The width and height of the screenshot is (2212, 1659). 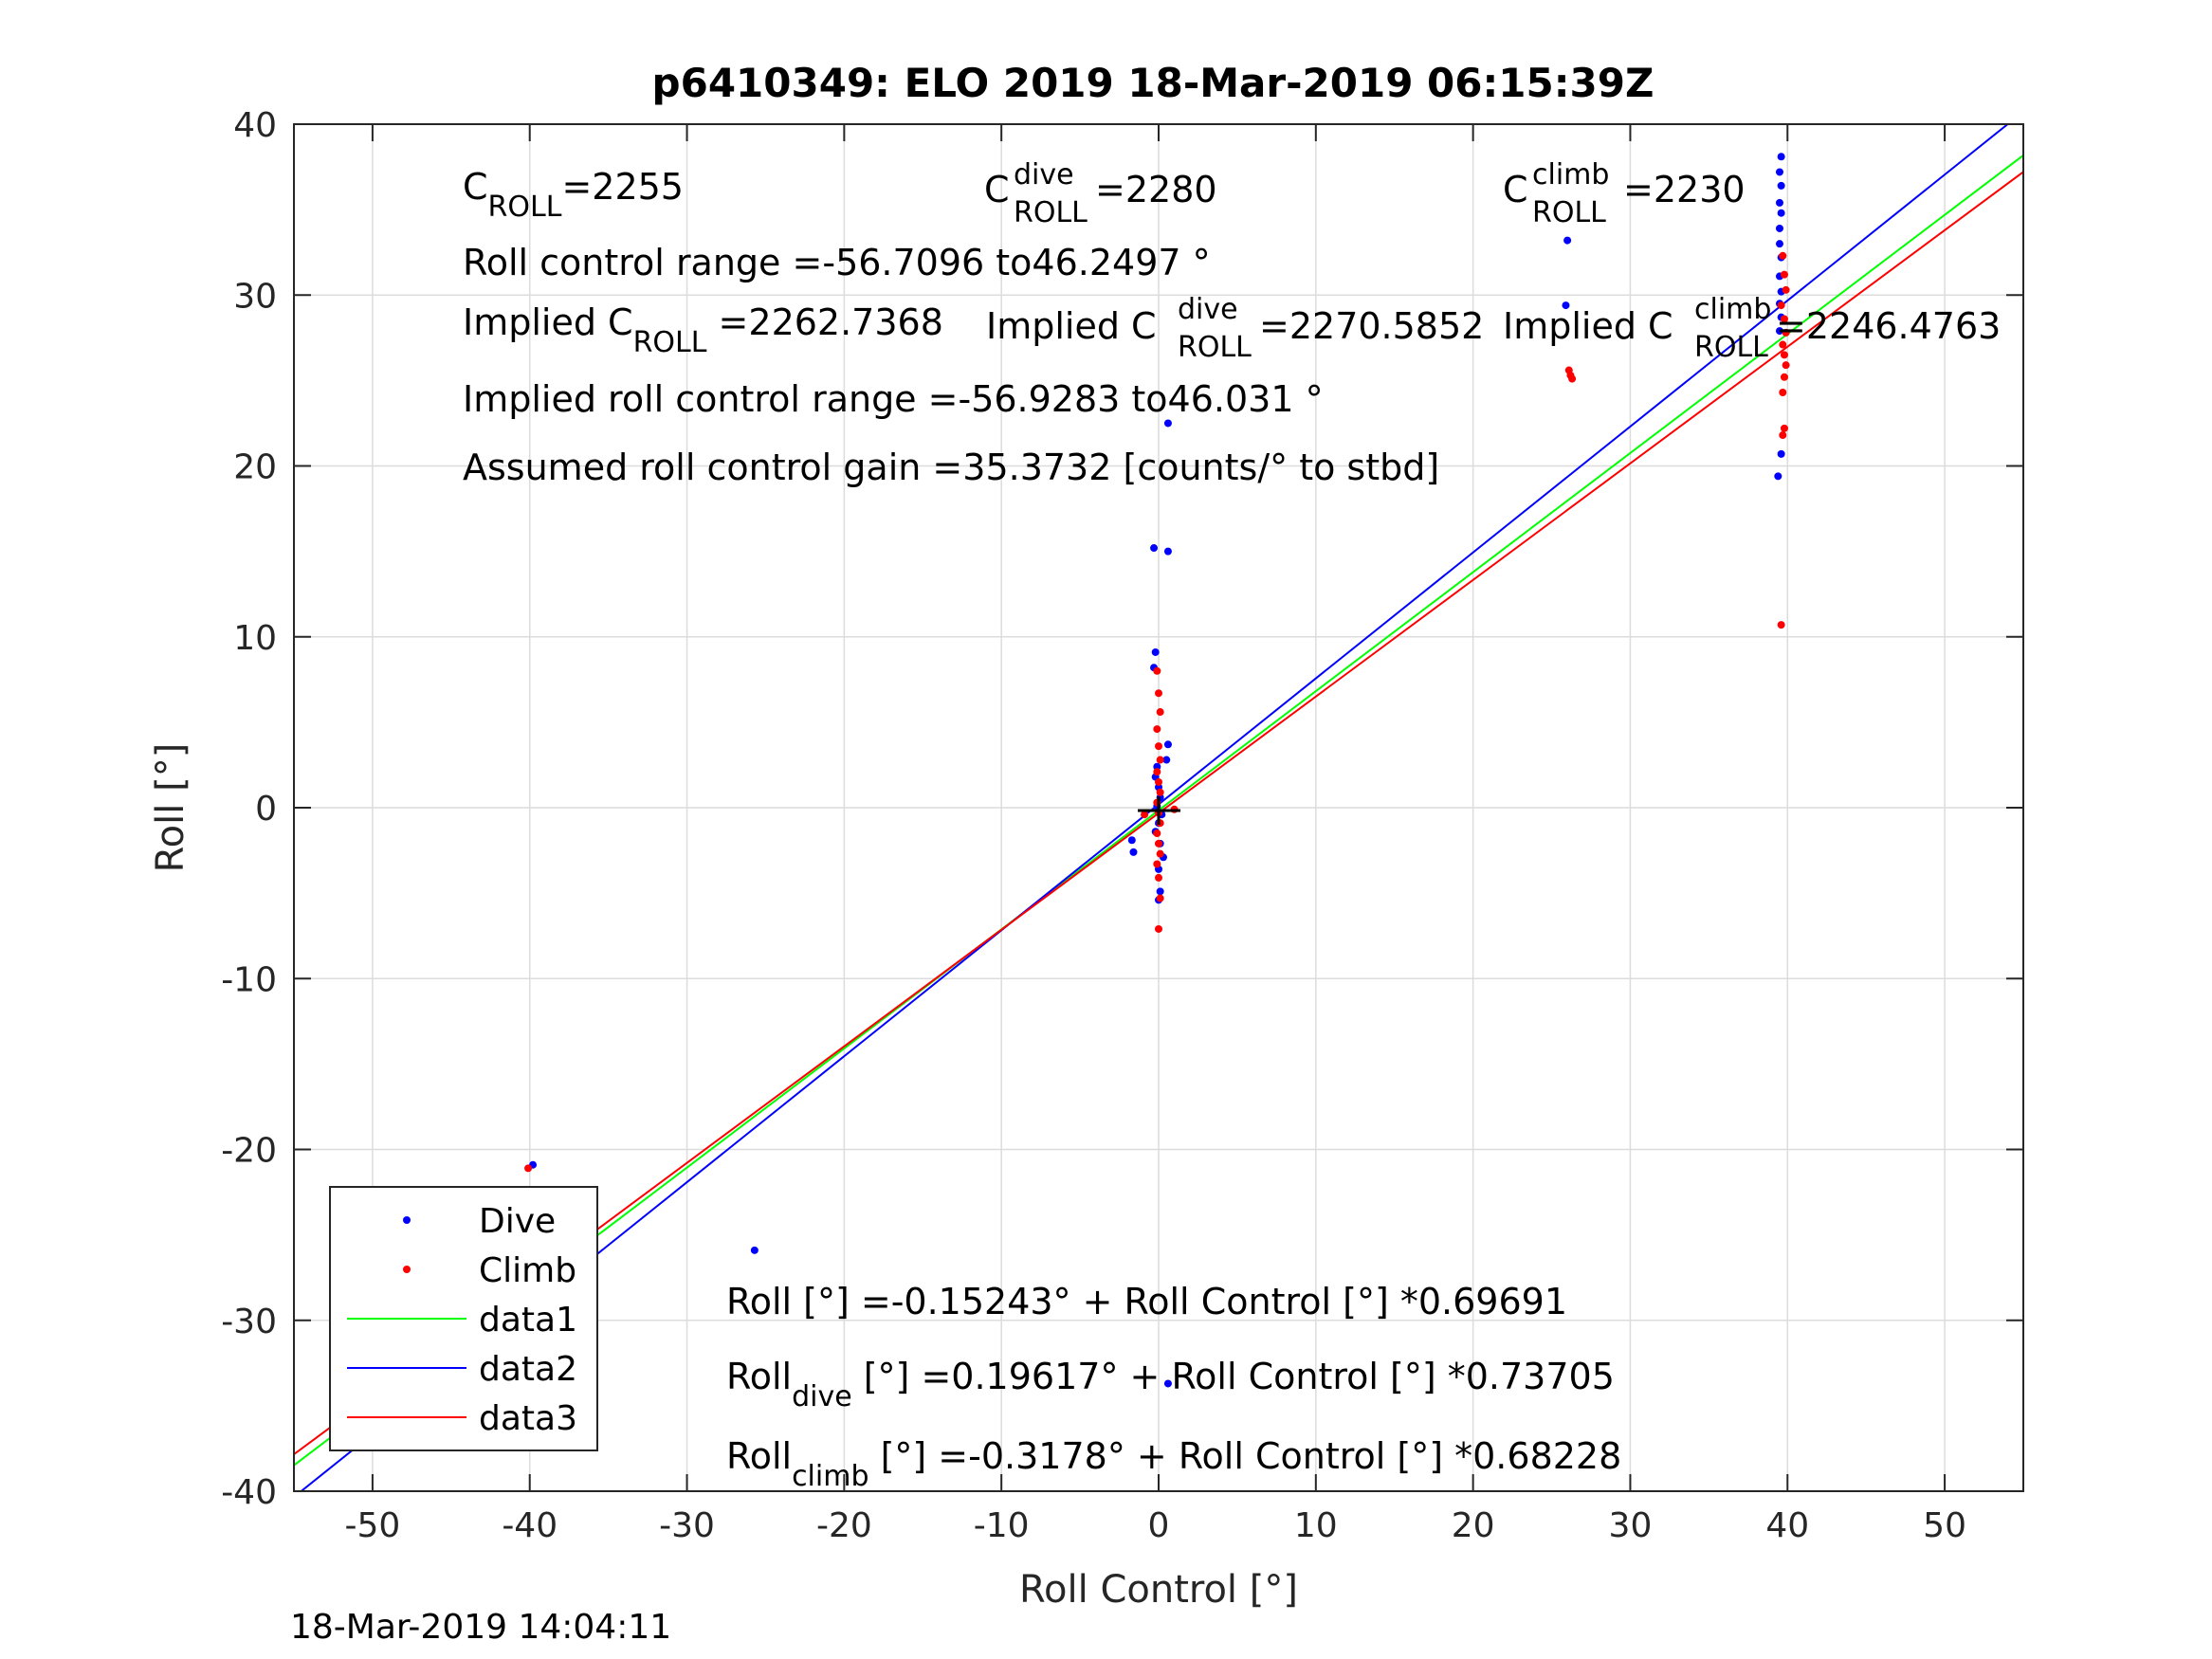 What do you see at coordinates (249, 1322) in the screenshot?
I see `y-tick-label: -30` at bounding box center [249, 1322].